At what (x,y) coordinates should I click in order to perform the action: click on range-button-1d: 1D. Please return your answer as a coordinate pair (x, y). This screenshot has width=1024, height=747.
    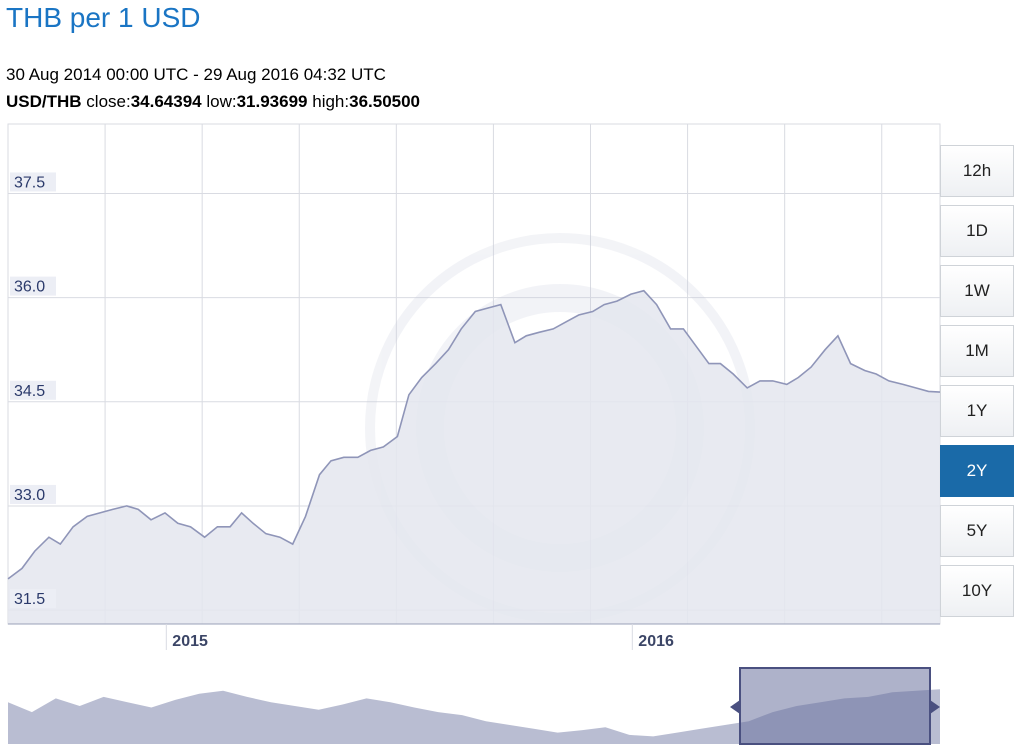
    Looking at the image, I should click on (977, 231).